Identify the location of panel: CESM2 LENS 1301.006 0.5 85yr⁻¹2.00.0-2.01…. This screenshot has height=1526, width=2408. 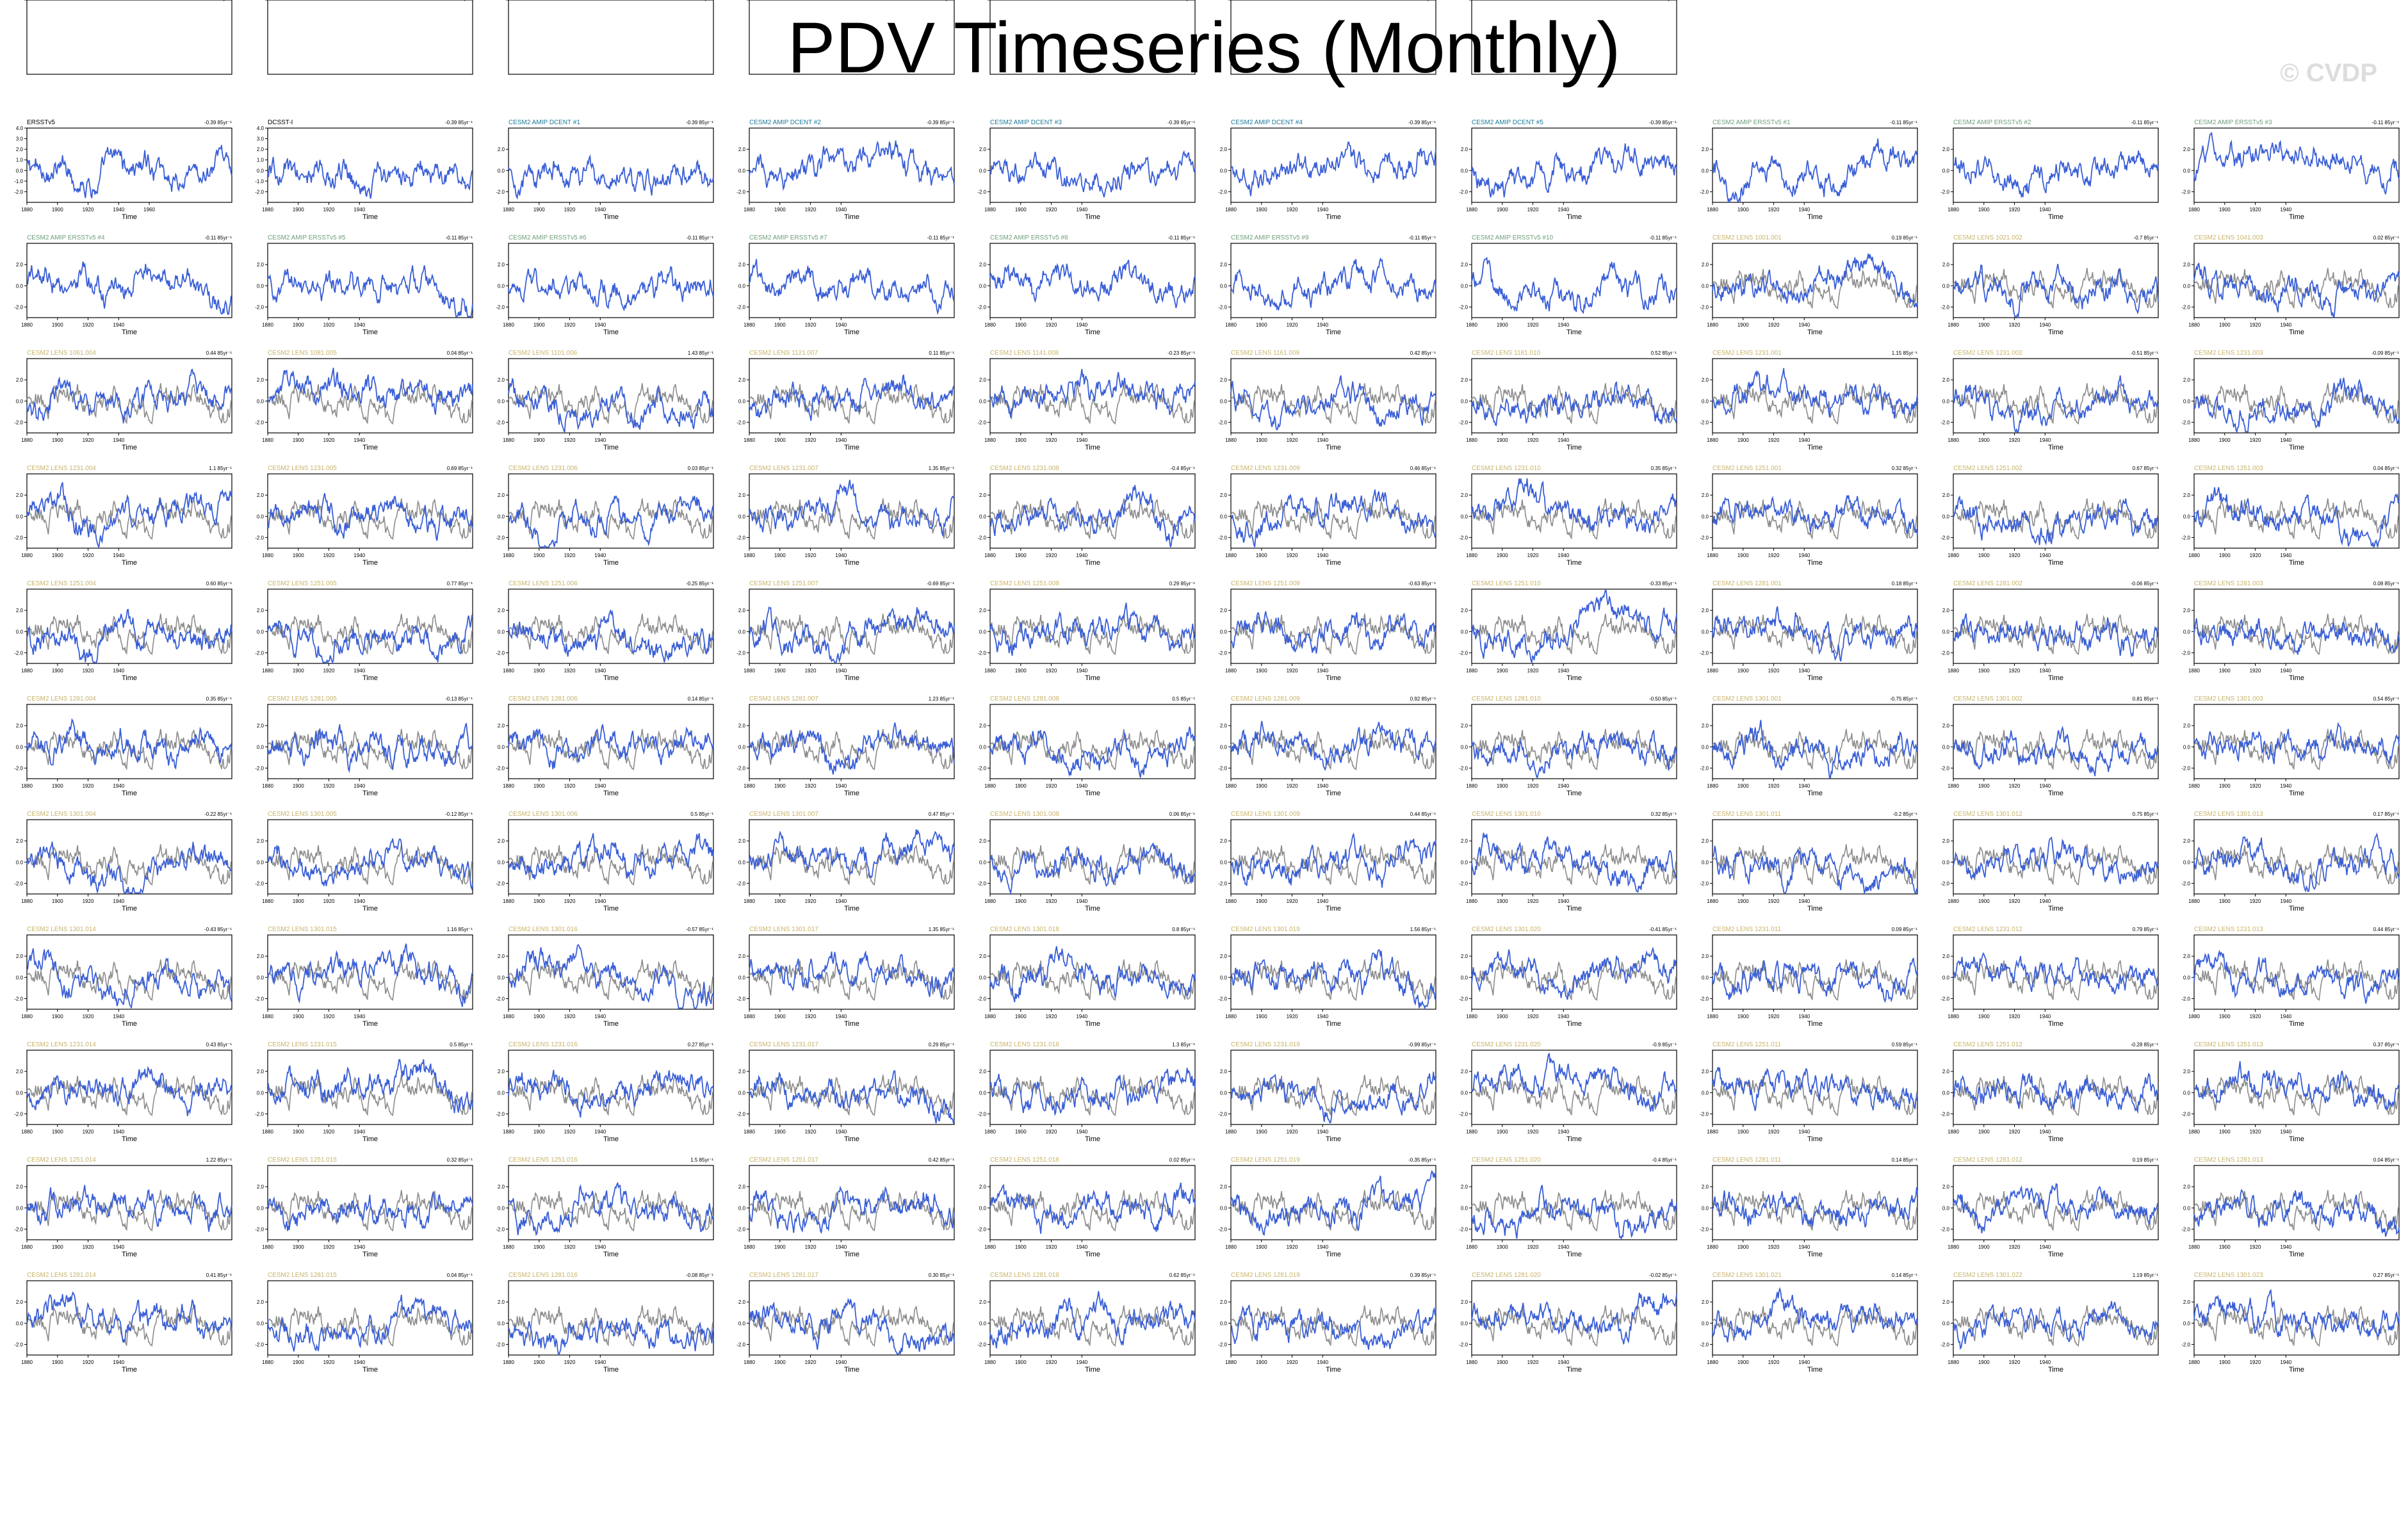
(605, 862).